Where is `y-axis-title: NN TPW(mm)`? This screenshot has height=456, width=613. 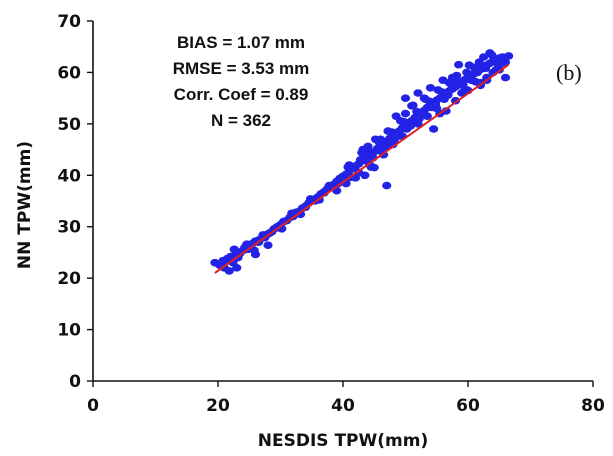 y-axis-title: NN TPW(mm) is located at coordinates (25, 205).